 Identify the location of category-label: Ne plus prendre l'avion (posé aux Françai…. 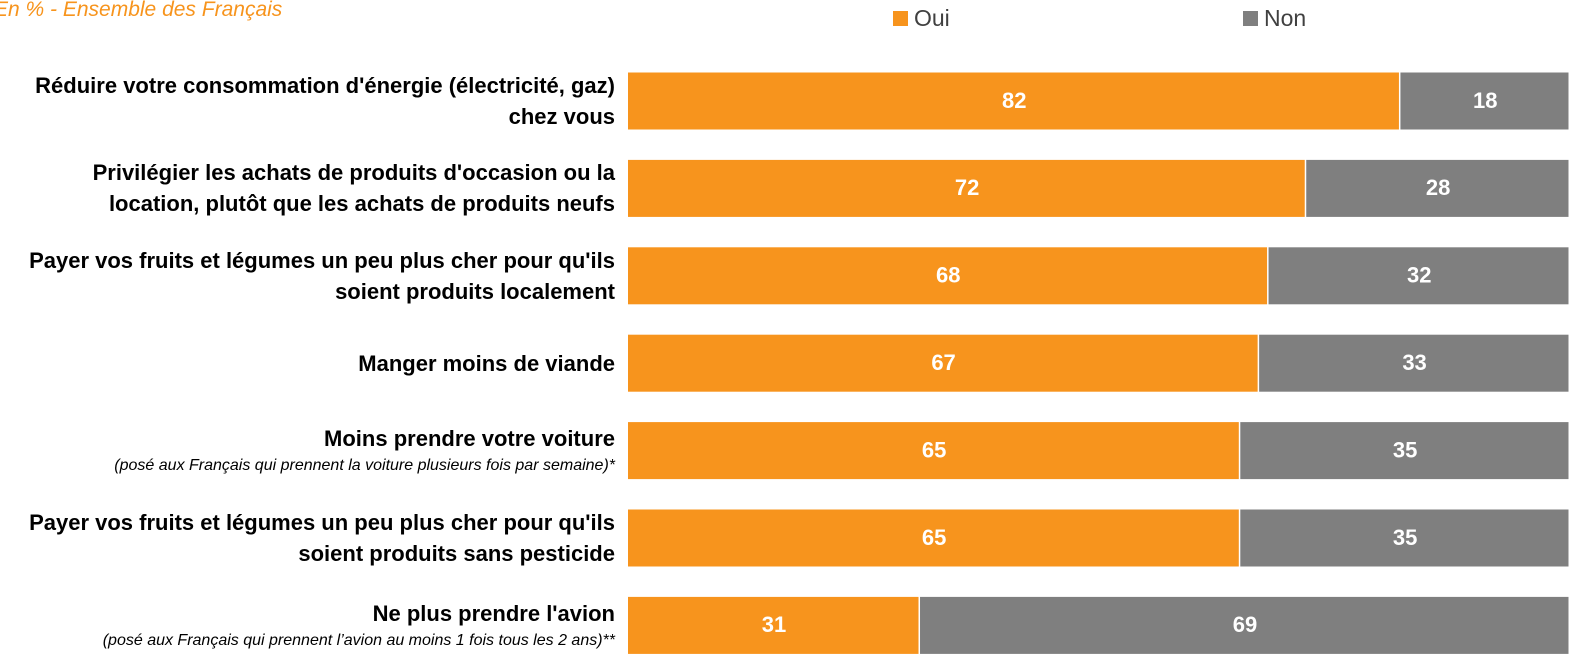
(310, 622).